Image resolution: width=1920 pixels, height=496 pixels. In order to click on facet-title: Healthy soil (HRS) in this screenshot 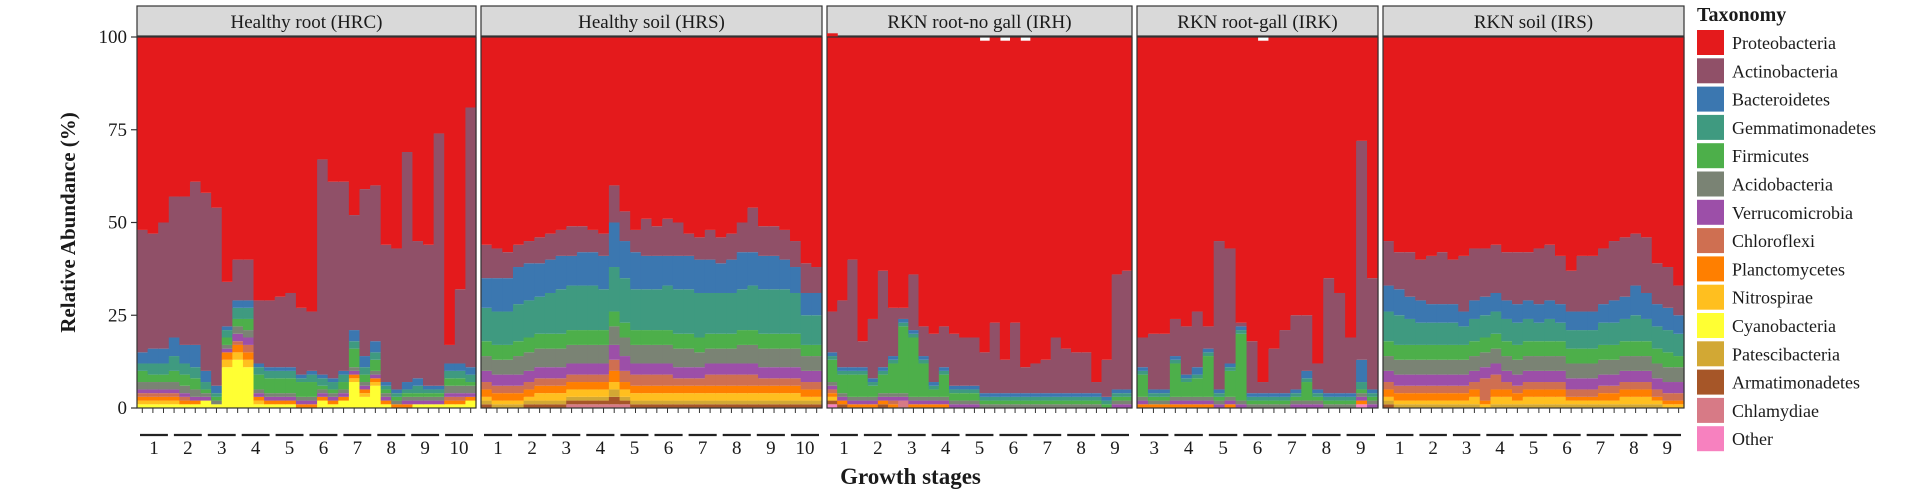, I will do `click(651, 22)`.